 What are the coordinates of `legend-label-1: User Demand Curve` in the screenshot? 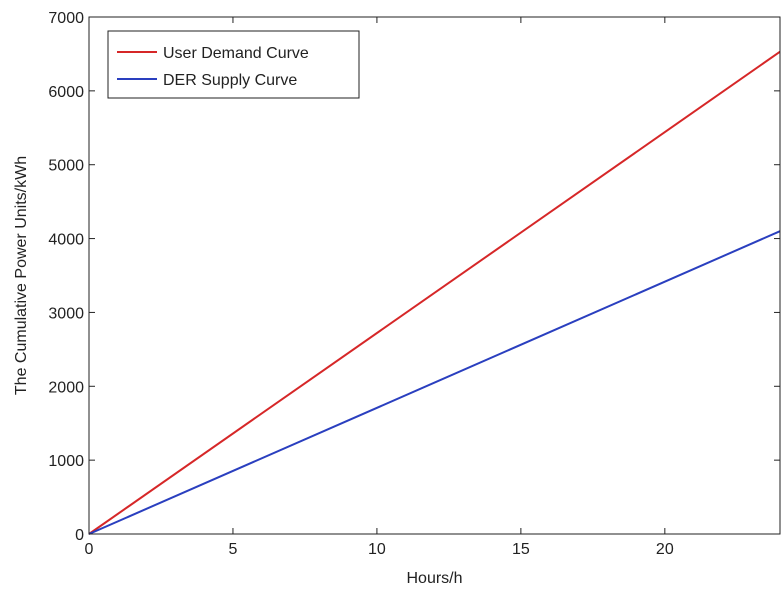 It's located at (236, 53).